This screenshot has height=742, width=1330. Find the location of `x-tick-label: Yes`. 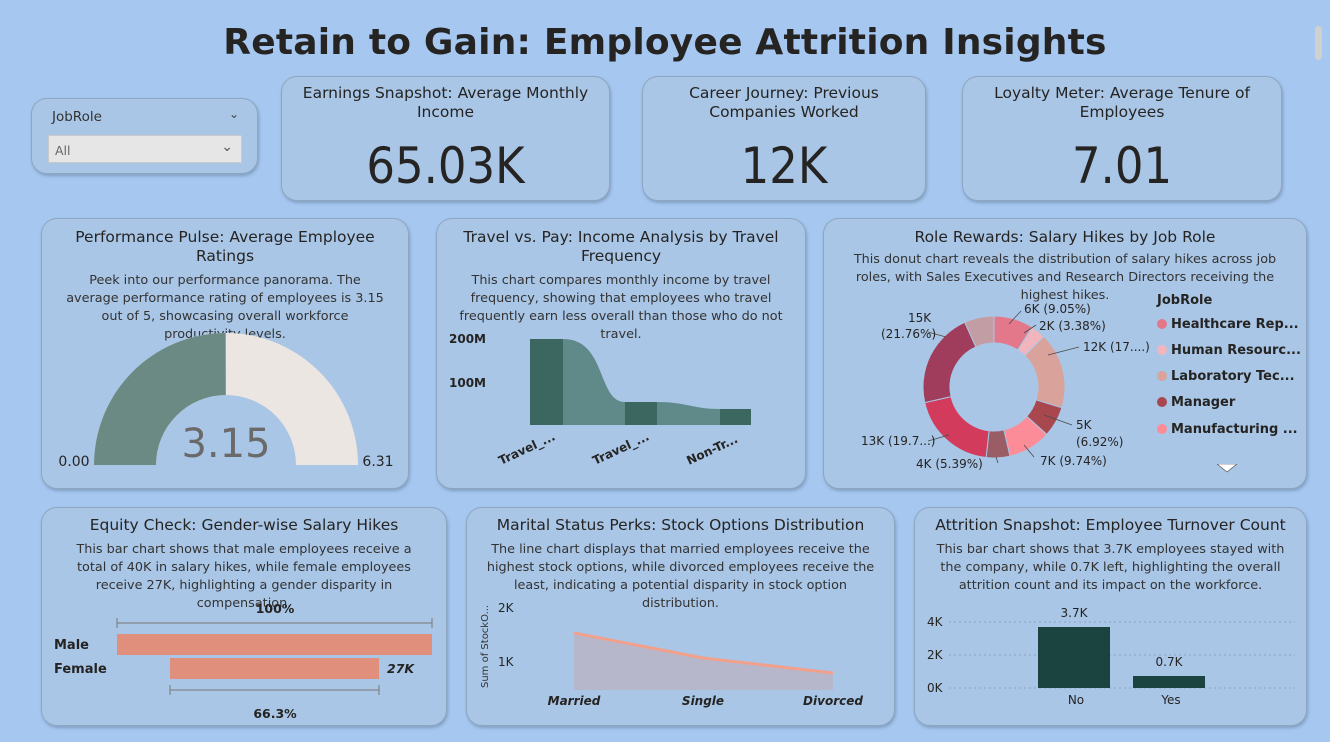

x-tick-label: Yes is located at coordinates (1170, 700).